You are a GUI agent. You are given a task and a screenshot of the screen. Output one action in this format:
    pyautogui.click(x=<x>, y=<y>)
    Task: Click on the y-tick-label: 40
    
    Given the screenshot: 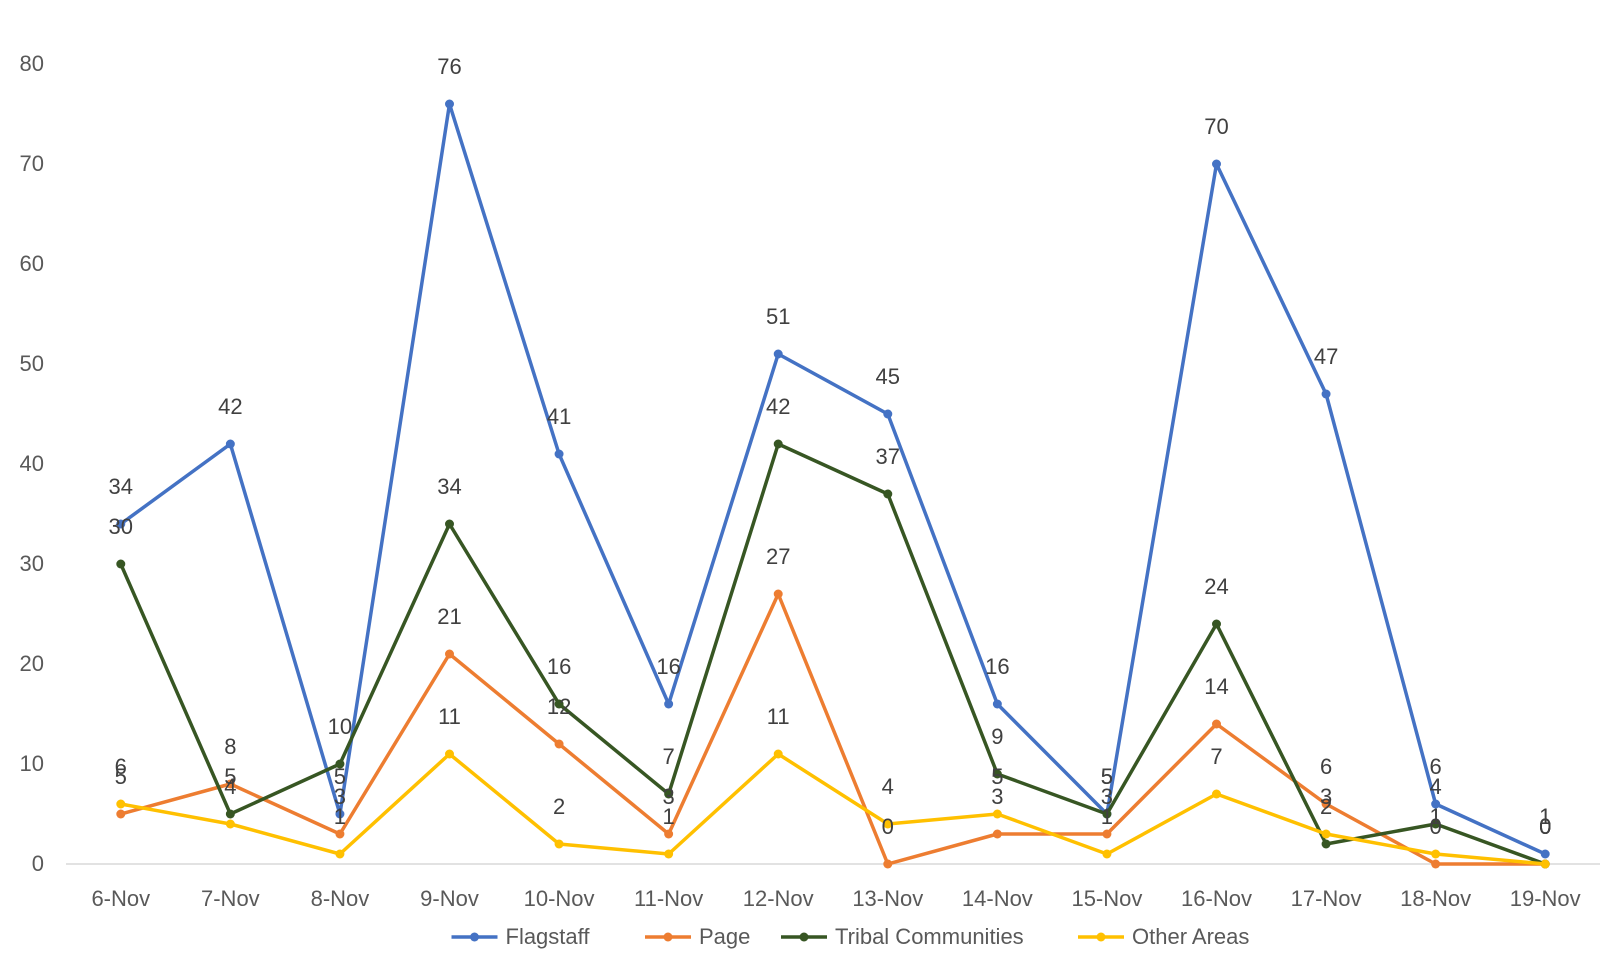 What is the action you would take?
    pyautogui.click(x=32, y=463)
    